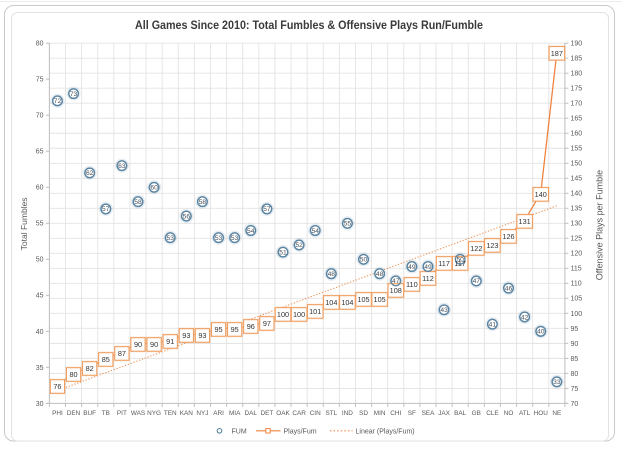 This screenshot has width=622, height=451. What do you see at coordinates (122, 413) in the screenshot?
I see `svg-text: PIT` at bounding box center [122, 413].